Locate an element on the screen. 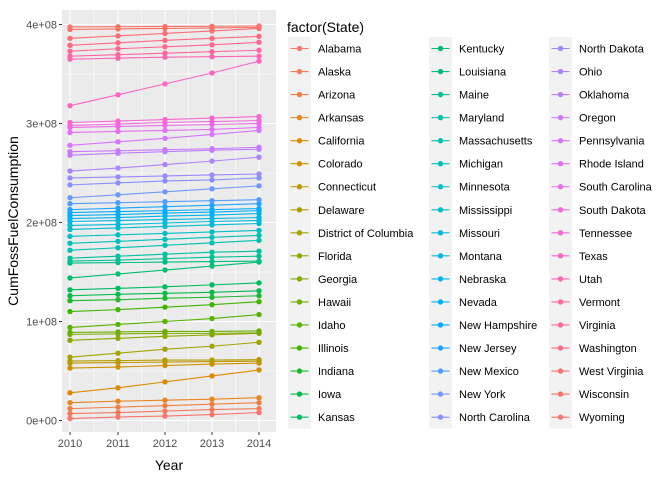  legend-item: Mississippi is located at coordinates (470, 210).